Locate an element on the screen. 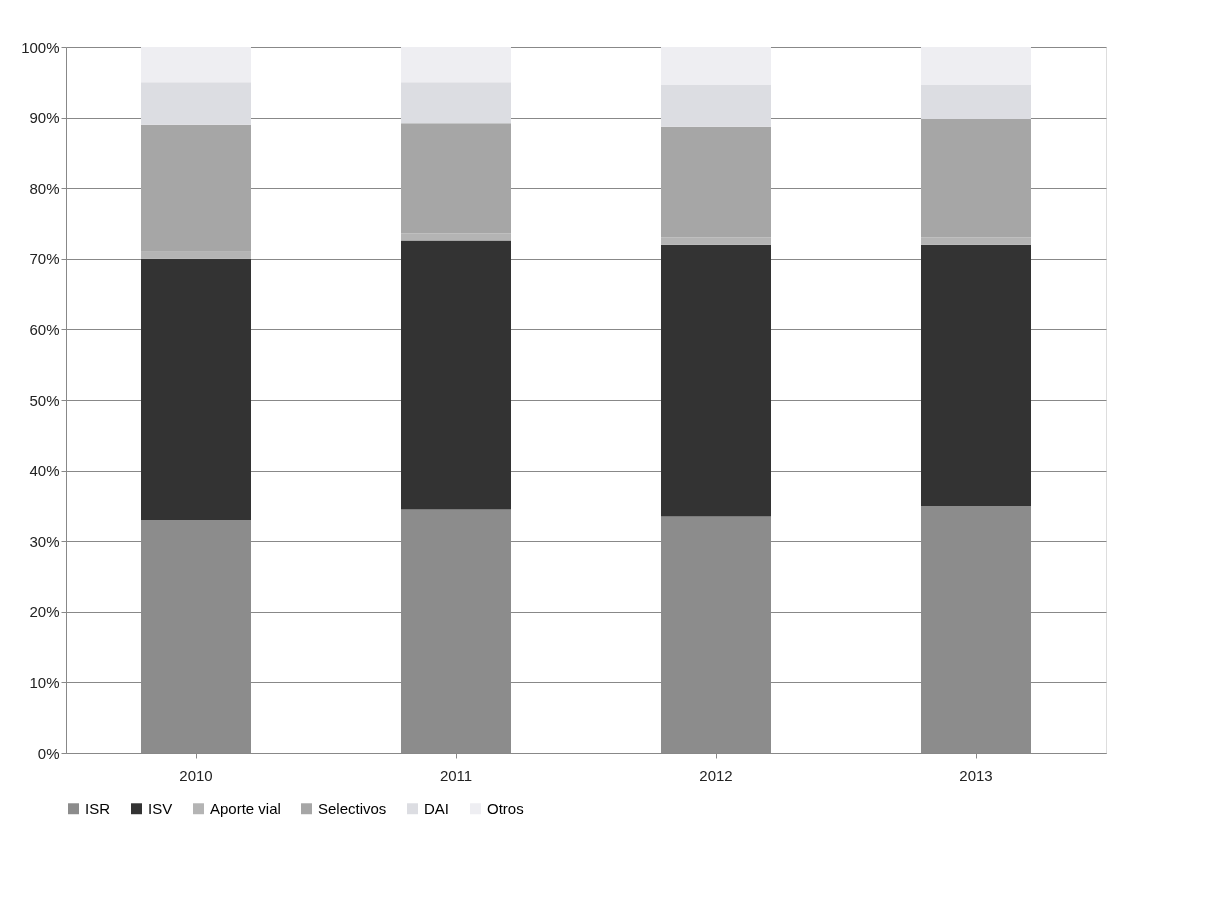  y-tick-label: 60% is located at coordinates (44, 329).